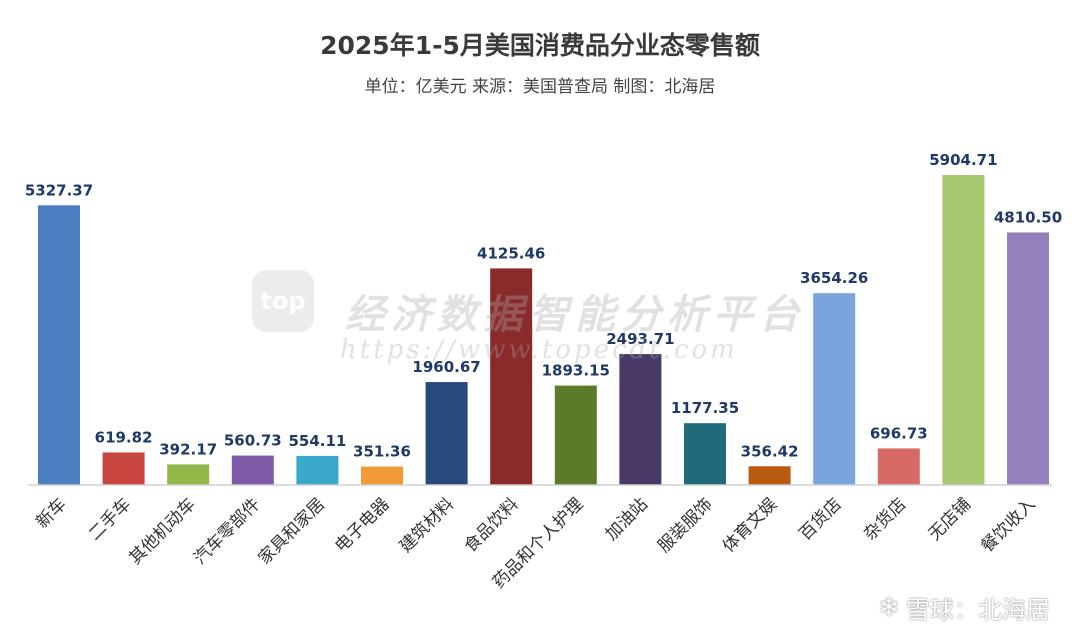  Describe the element at coordinates (539, 350) in the screenshot. I see `watermark-url: https://www.topecdt.com` at that location.